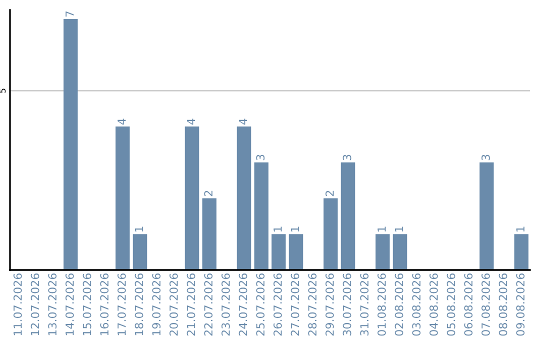 The height and width of the screenshot is (340, 540). Describe the element at coordinates (243, 304) in the screenshot. I see `x-tick-label: 24.07.2026` at that location.